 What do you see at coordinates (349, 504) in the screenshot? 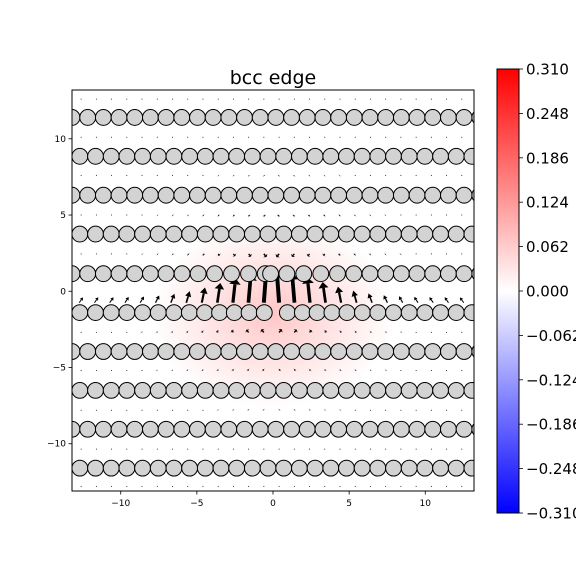
I see `x-tick-label: 5` at bounding box center [349, 504].